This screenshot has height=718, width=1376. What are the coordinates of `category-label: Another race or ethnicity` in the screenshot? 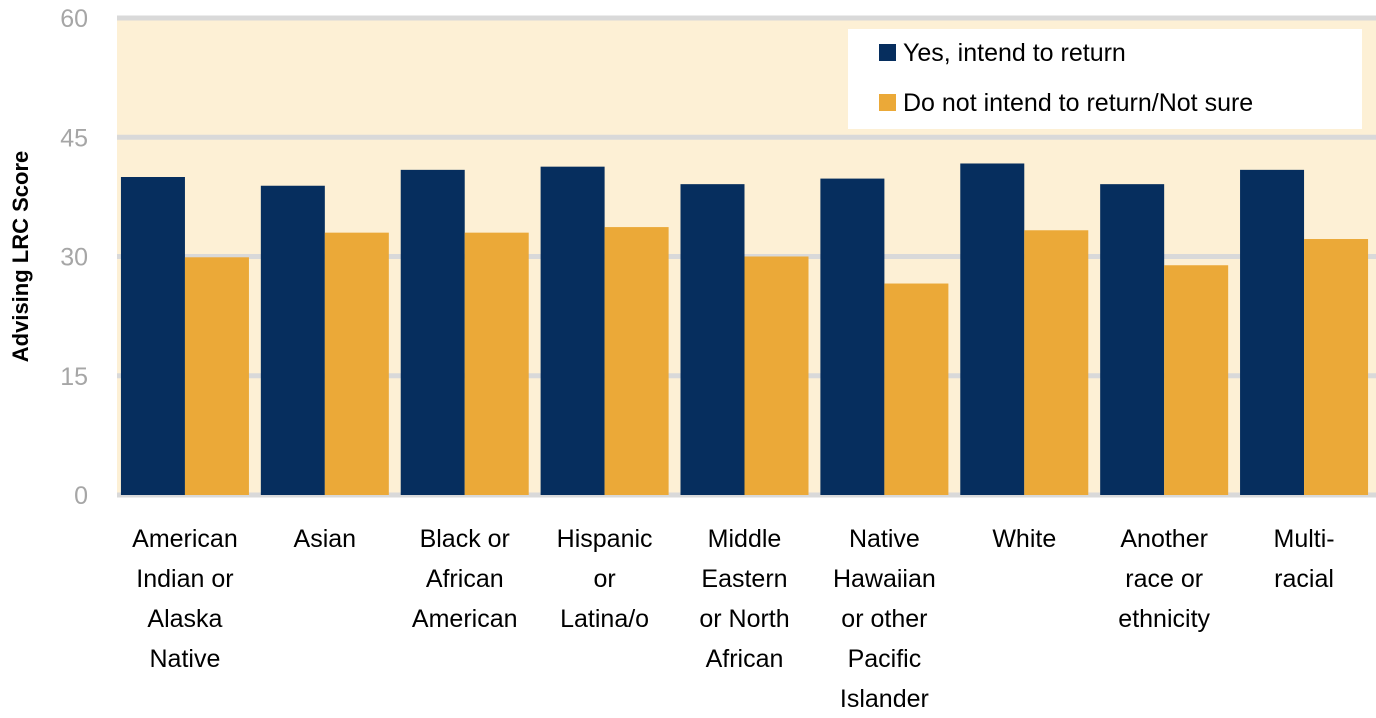 It's located at (1164, 579).